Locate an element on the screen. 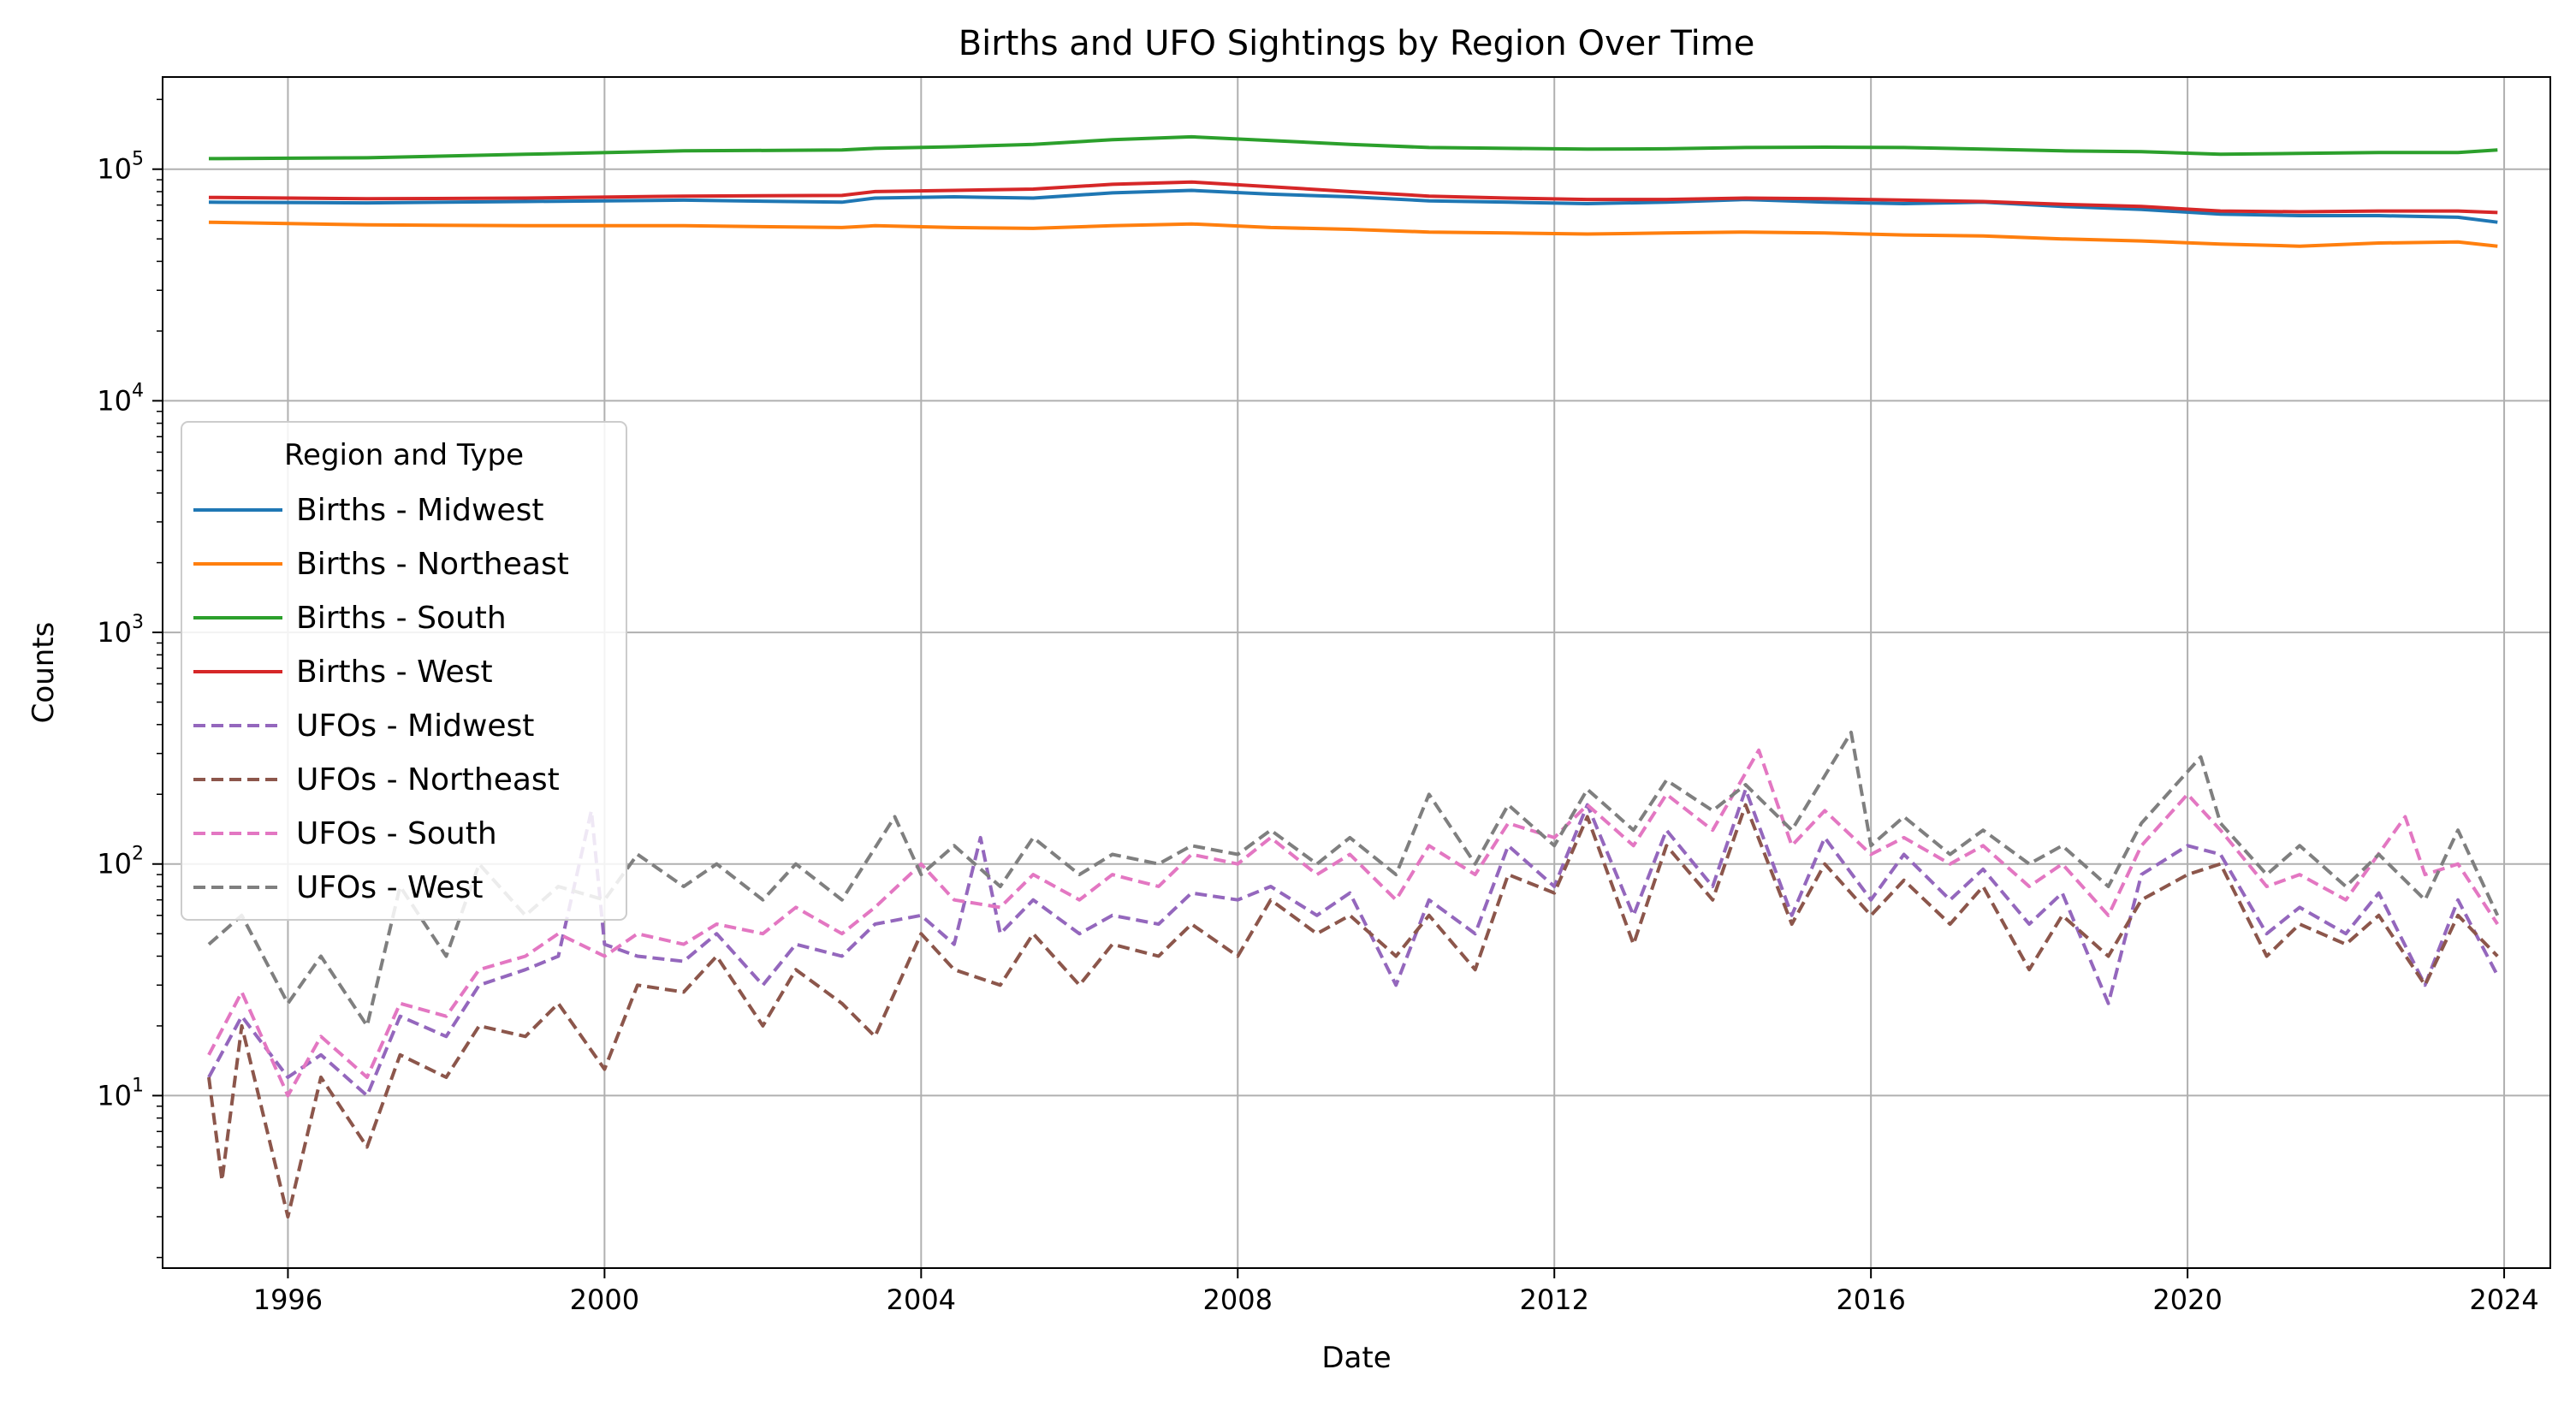 This screenshot has height=1405, width=2576. legend-label-births-west: Births - West is located at coordinates (394, 672).